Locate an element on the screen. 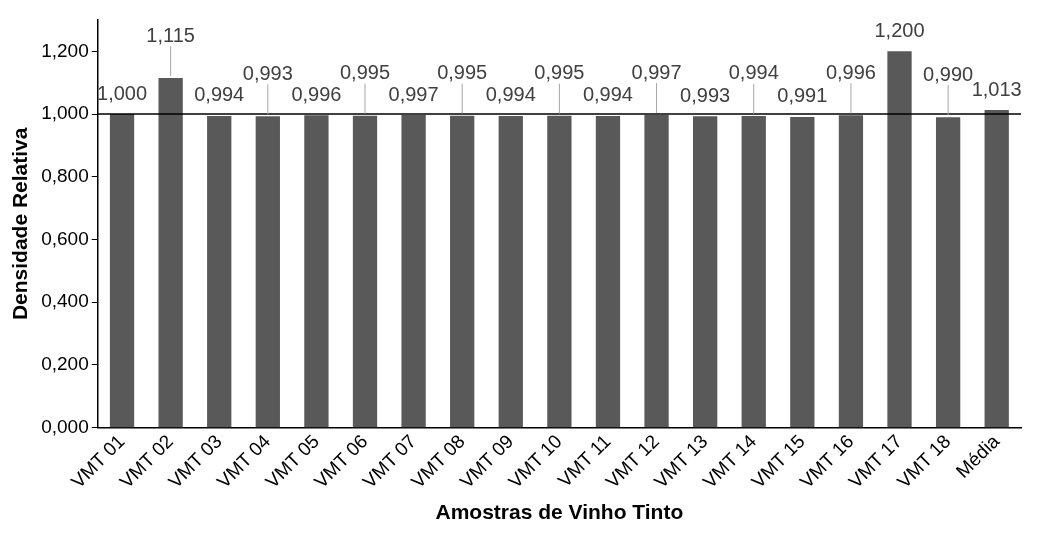  data-label: 1,200 is located at coordinates (899, 29).